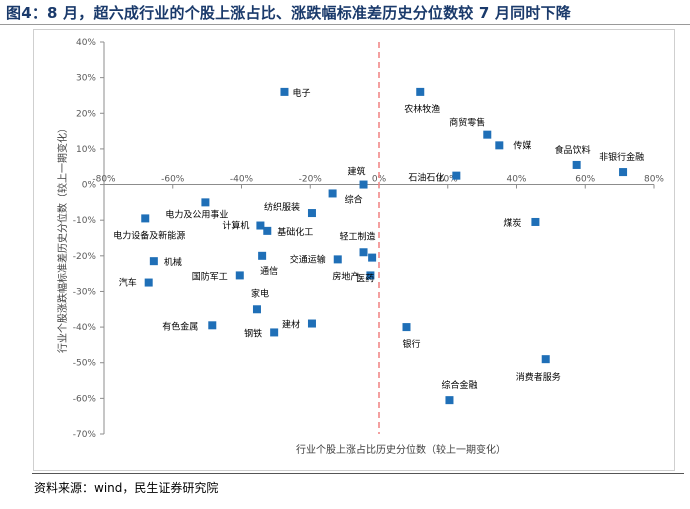 This screenshot has width=690, height=509. What do you see at coordinates (345, 276) in the screenshot?
I see `data-point-label: 房地产` at bounding box center [345, 276].